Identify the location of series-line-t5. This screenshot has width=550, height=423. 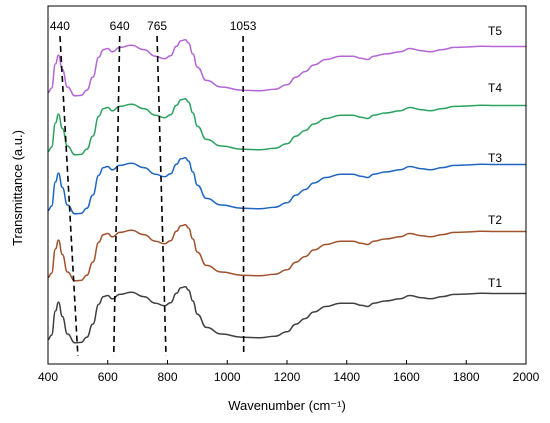
(286, 67).